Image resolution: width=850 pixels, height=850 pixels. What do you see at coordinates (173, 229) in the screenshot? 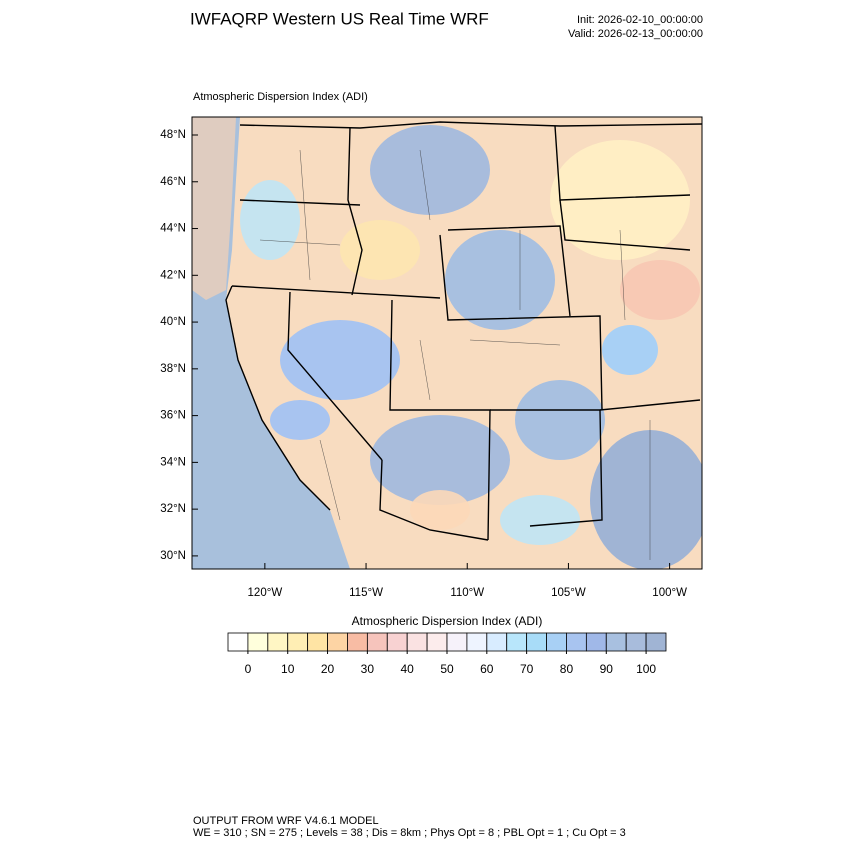
I see `lat-tick-label: 44°N` at bounding box center [173, 229].